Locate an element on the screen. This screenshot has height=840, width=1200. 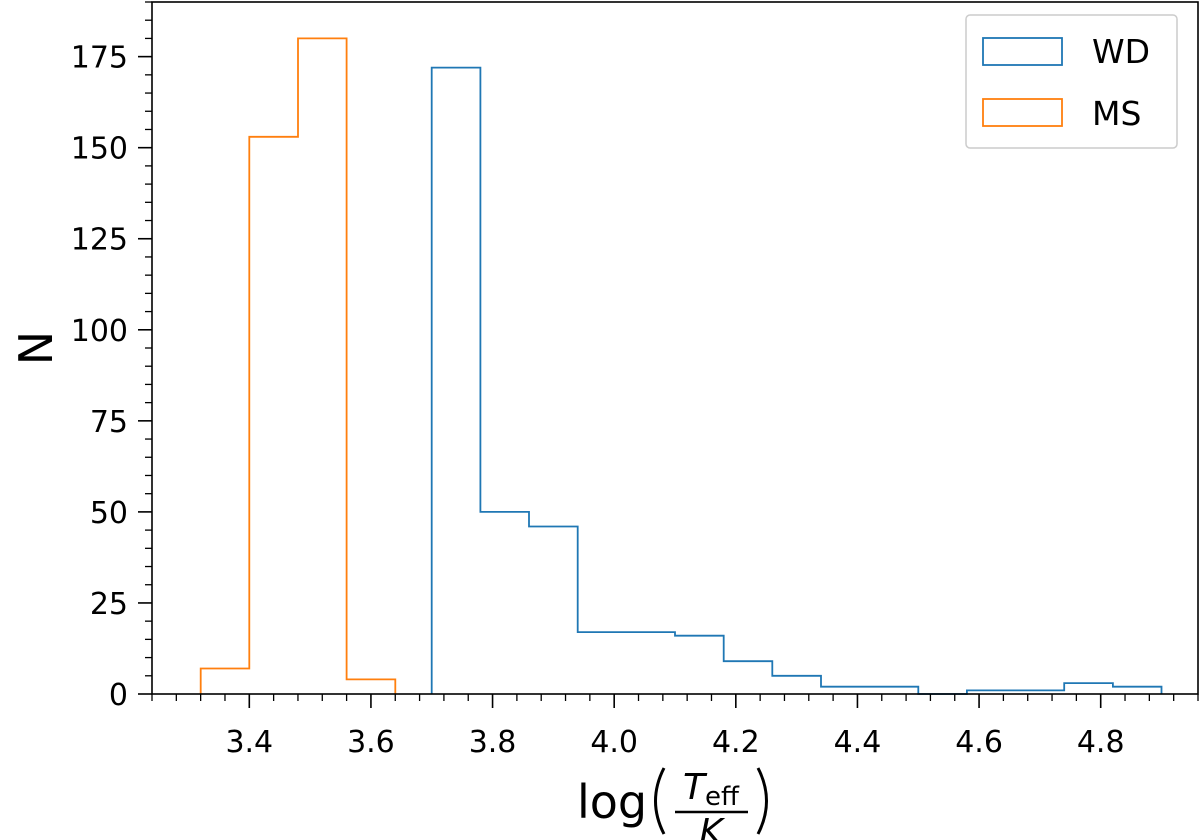
y-axis-label: N is located at coordinates (36, 348).